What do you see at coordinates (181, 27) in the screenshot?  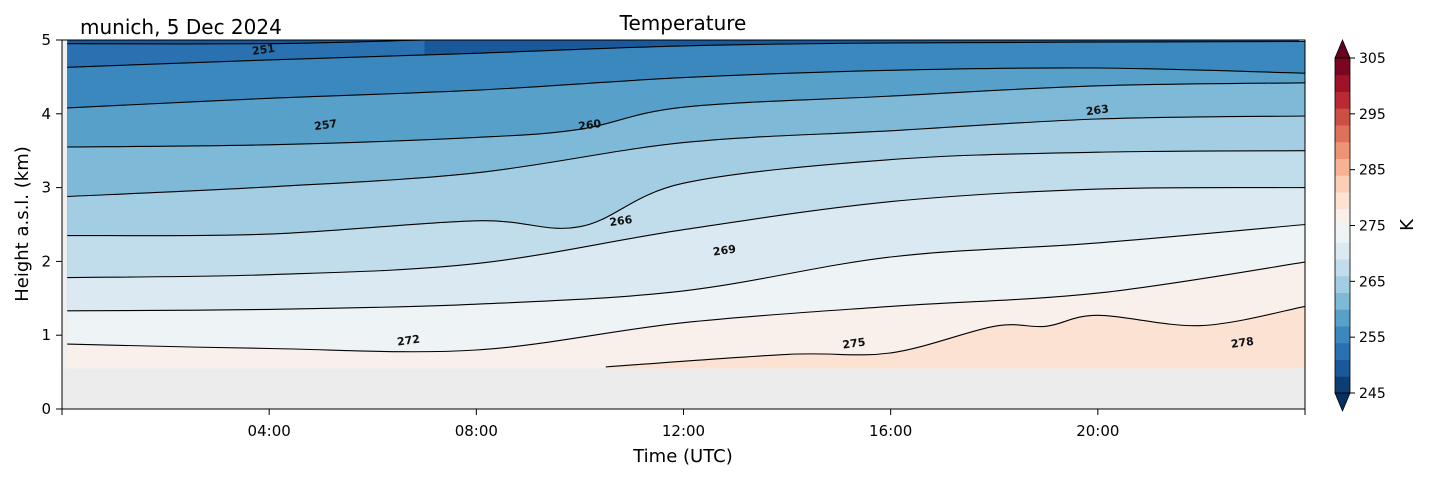 I see `chart-subtitle: munich, 5 Dec 2024` at bounding box center [181, 27].